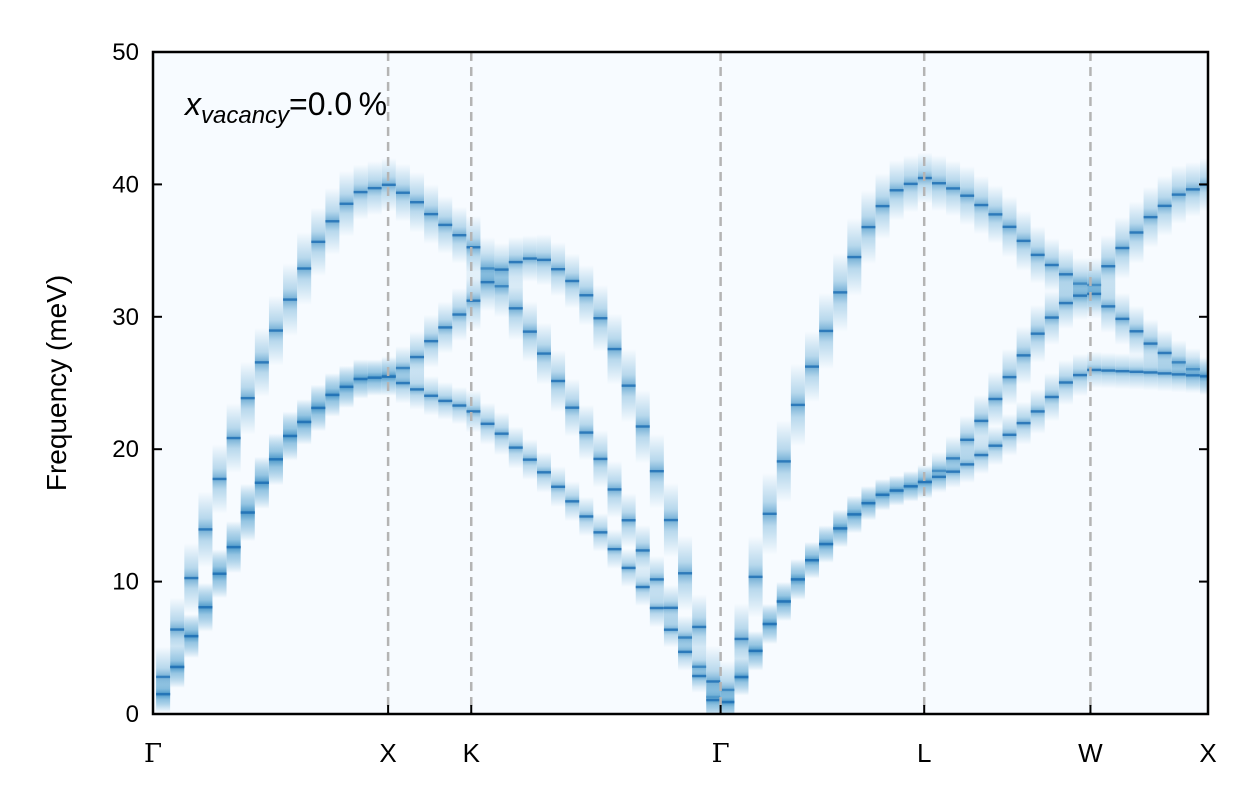 The height and width of the screenshot is (810, 1260). What do you see at coordinates (246, 115) in the screenshot?
I see `annotation-sub: vacancy` at bounding box center [246, 115].